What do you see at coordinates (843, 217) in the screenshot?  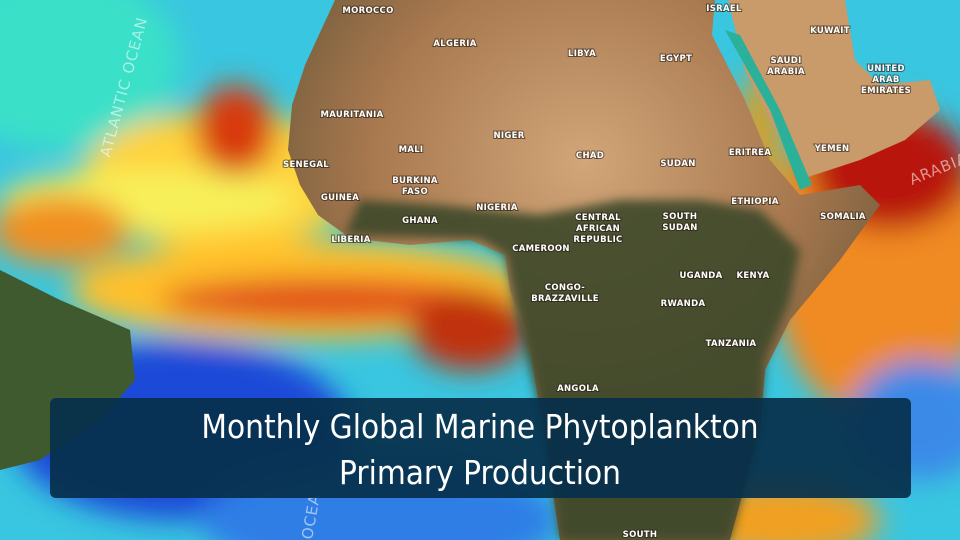 I see `country-label: SOMALIA` at bounding box center [843, 217].